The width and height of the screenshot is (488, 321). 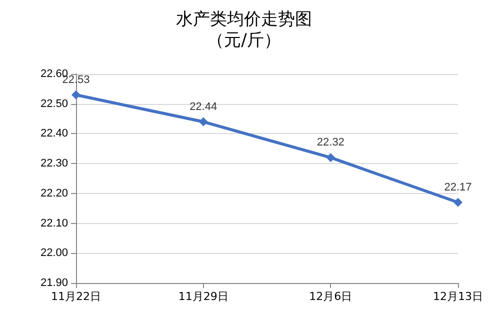 I want to click on y-tick-label: 21.90, so click(x=54, y=283).